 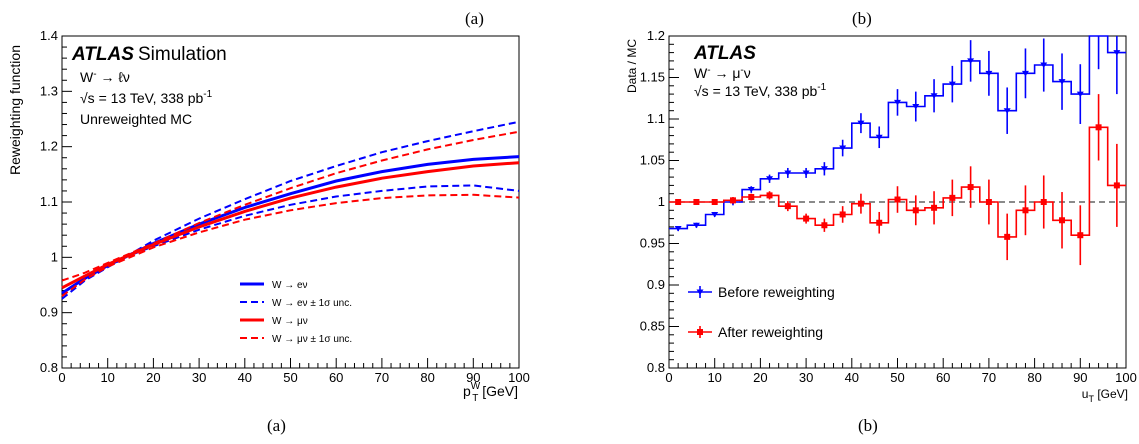 I want to click on right-y-tick-label: 0.95, so click(x=652, y=243).